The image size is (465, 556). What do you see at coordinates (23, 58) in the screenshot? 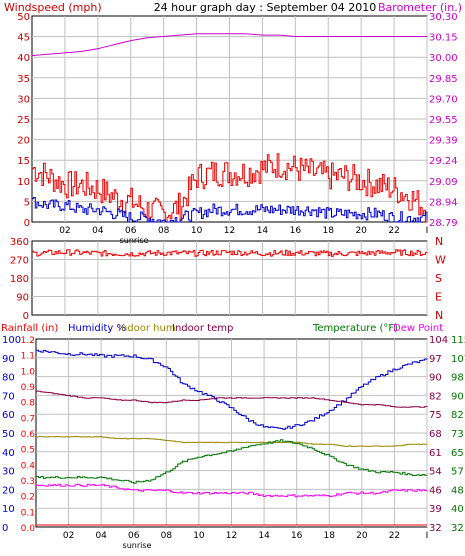
I see `windspeed-tick-label: 40` at bounding box center [23, 58].